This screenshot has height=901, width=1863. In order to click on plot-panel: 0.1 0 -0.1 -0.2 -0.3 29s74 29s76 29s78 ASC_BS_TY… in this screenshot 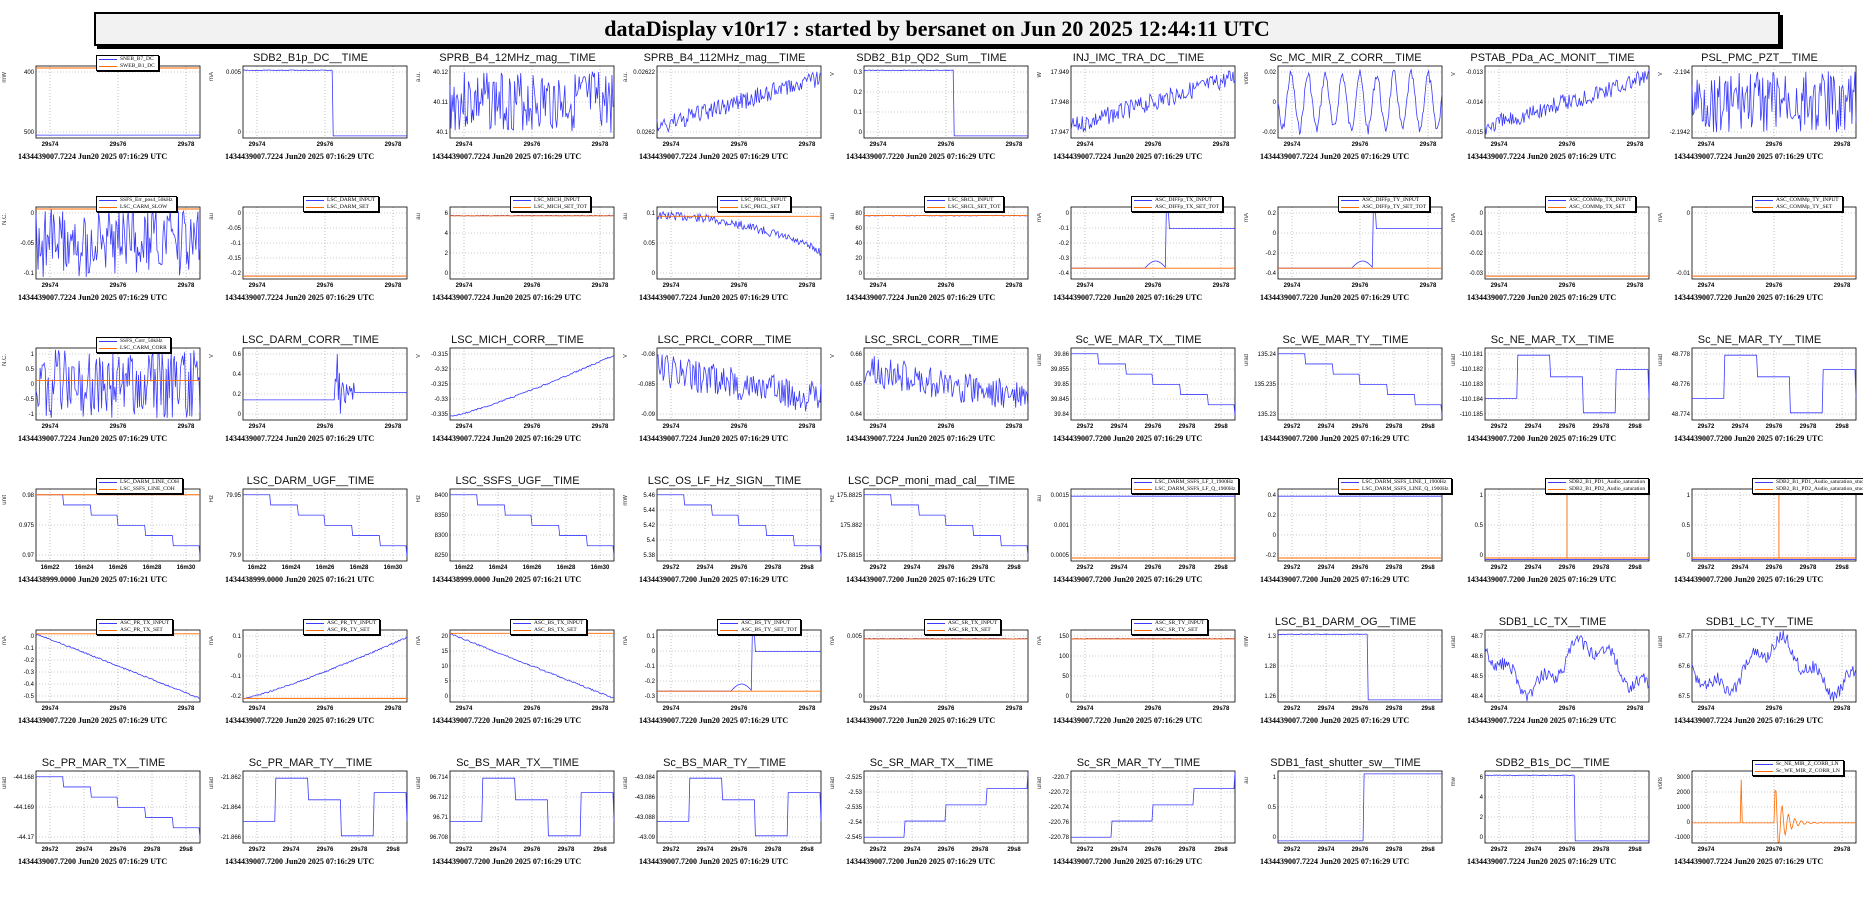, I will do `click(724, 686)`.